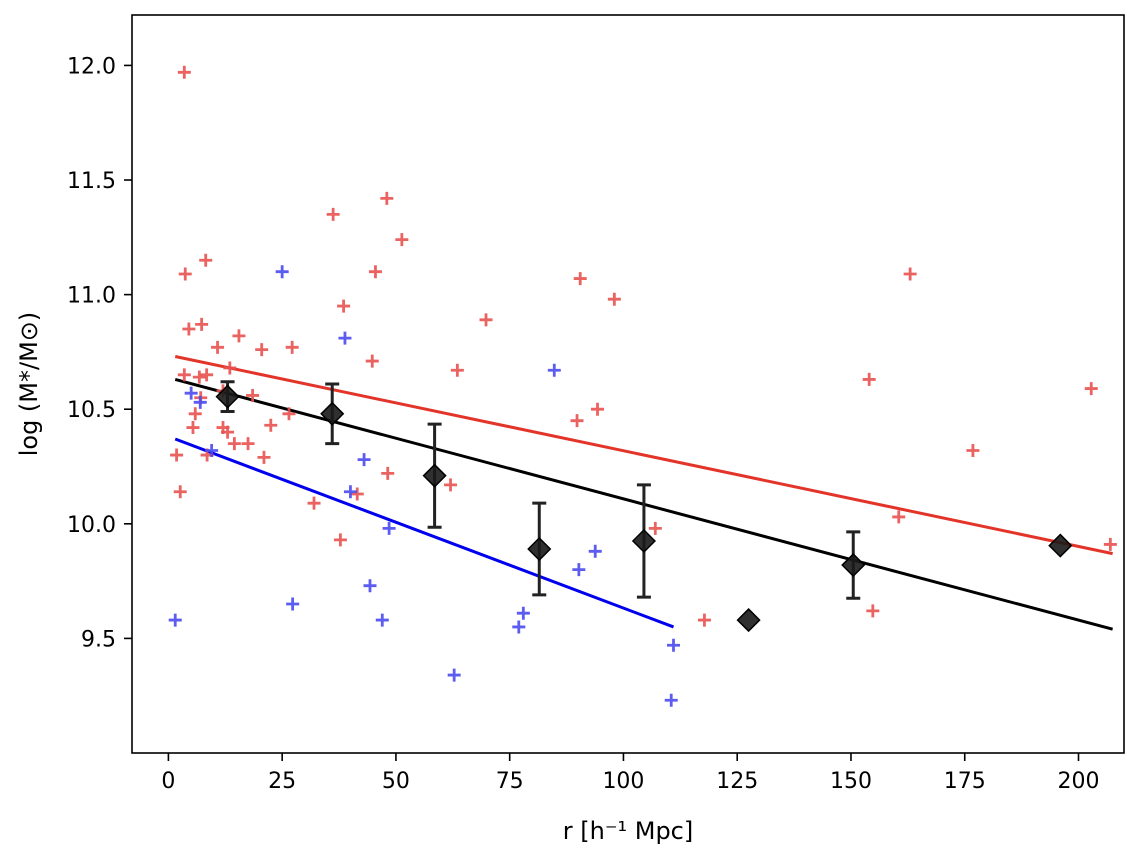 The width and height of the screenshot is (1148, 858). Describe the element at coordinates (91, 66) in the screenshot. I see `y-tick-label: 12.0` at that location.